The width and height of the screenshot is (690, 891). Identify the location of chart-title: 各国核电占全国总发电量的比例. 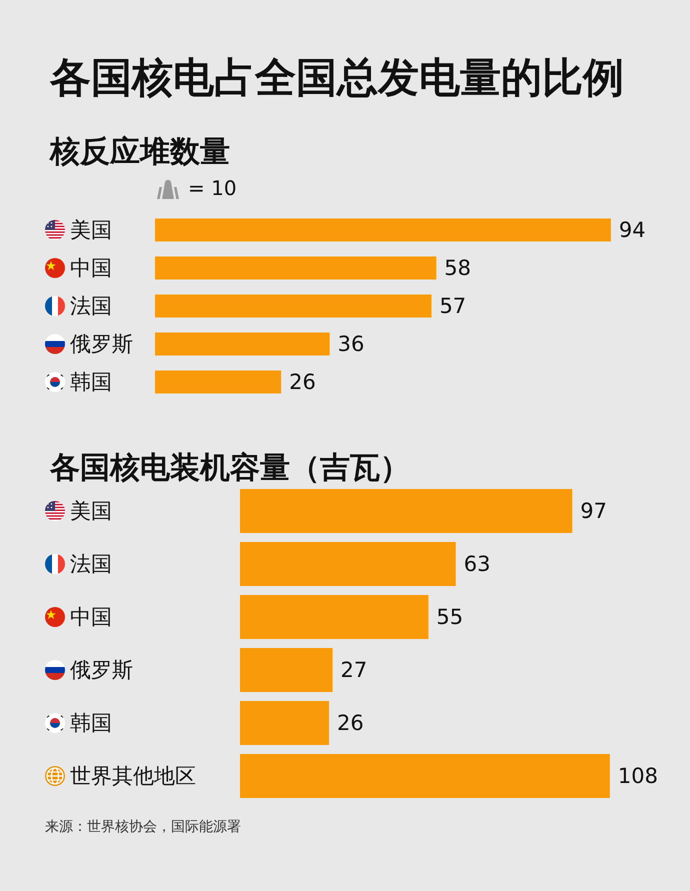
(336, 78).